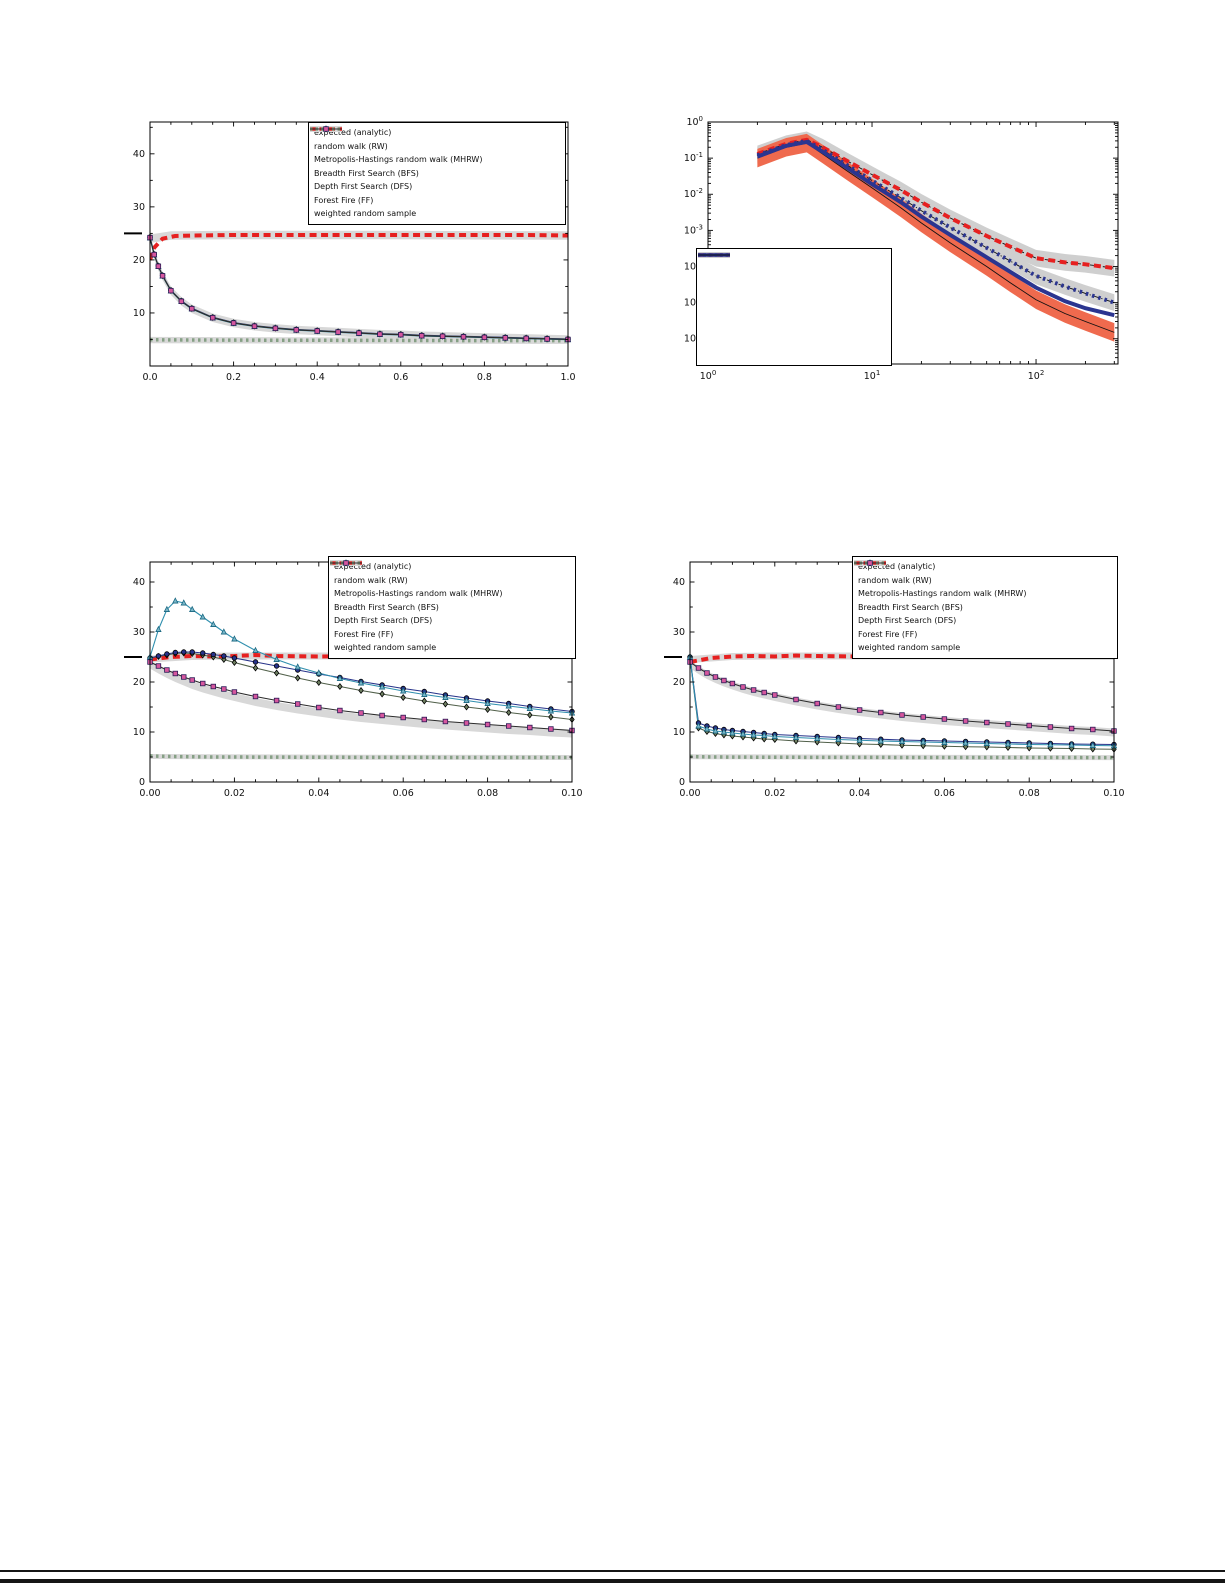  I want to click on legend-item: Forest Fire (FF), so click(434, 166).